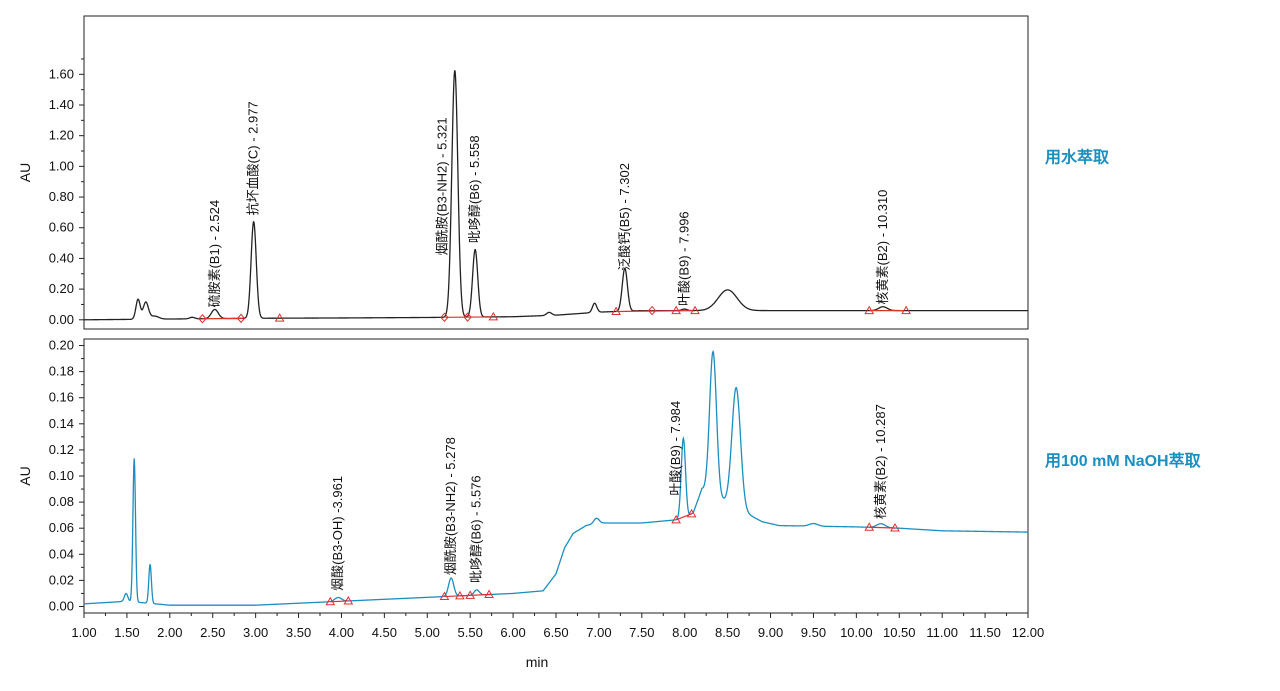  What do you see at coordinates (61, 579) in the screenshot?
I see `y-tick-label: 0.02` at bounding box center [61, 579].